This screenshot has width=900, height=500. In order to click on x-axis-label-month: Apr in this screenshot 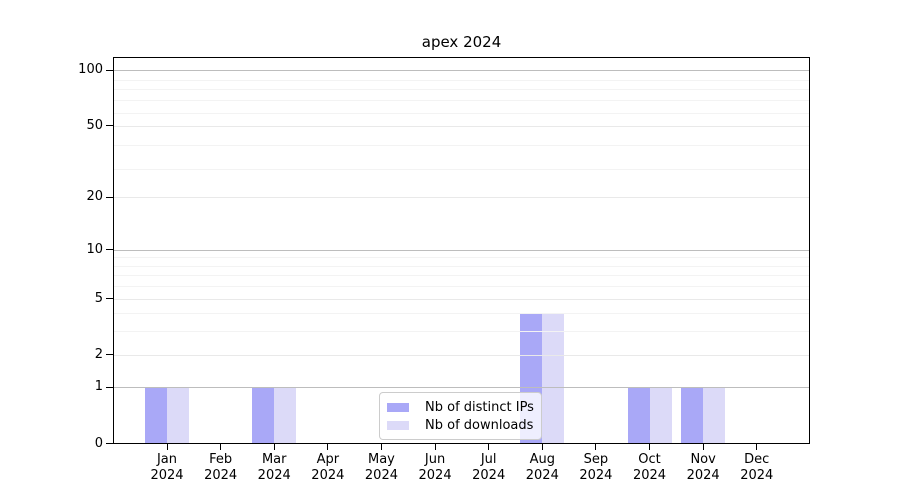, I will do `click(328, 459)`.